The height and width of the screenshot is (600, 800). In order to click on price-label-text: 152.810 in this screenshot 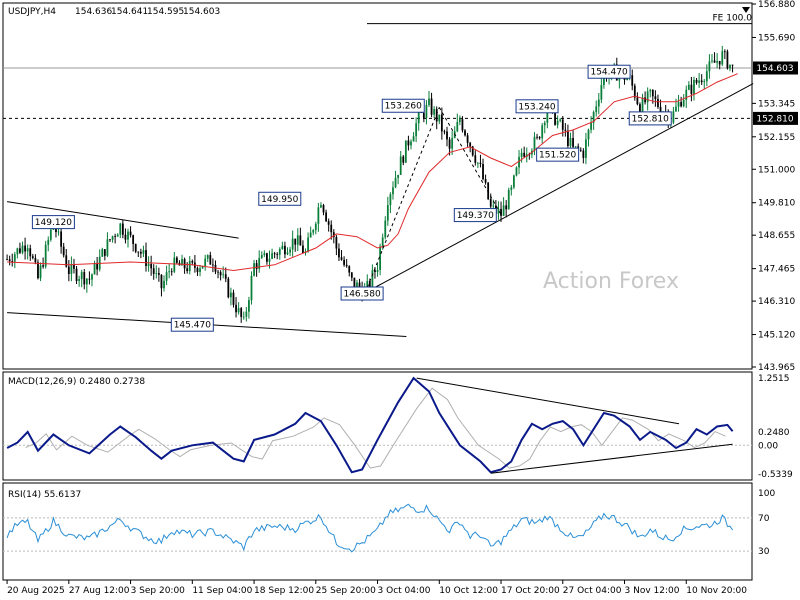, I will do `click(650, 119)`.